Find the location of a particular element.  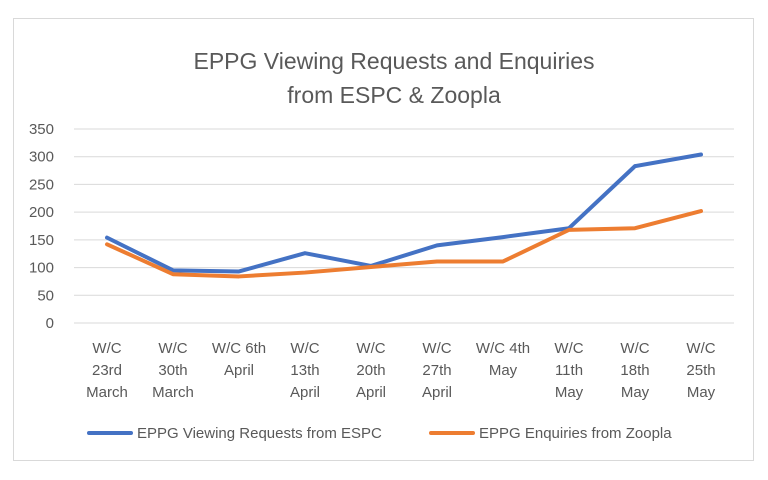

x-tick-label: W/C 27th April is located at coordinates (437, 370).